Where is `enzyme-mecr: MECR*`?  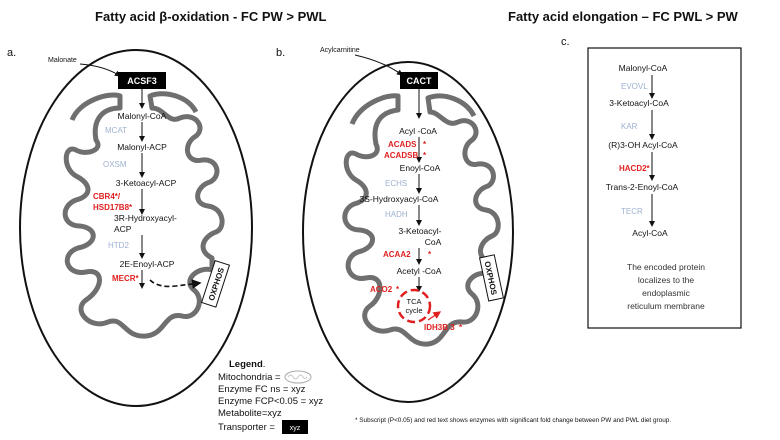 enzyme-mecr: MECR* is located at coordinates (126, 278).